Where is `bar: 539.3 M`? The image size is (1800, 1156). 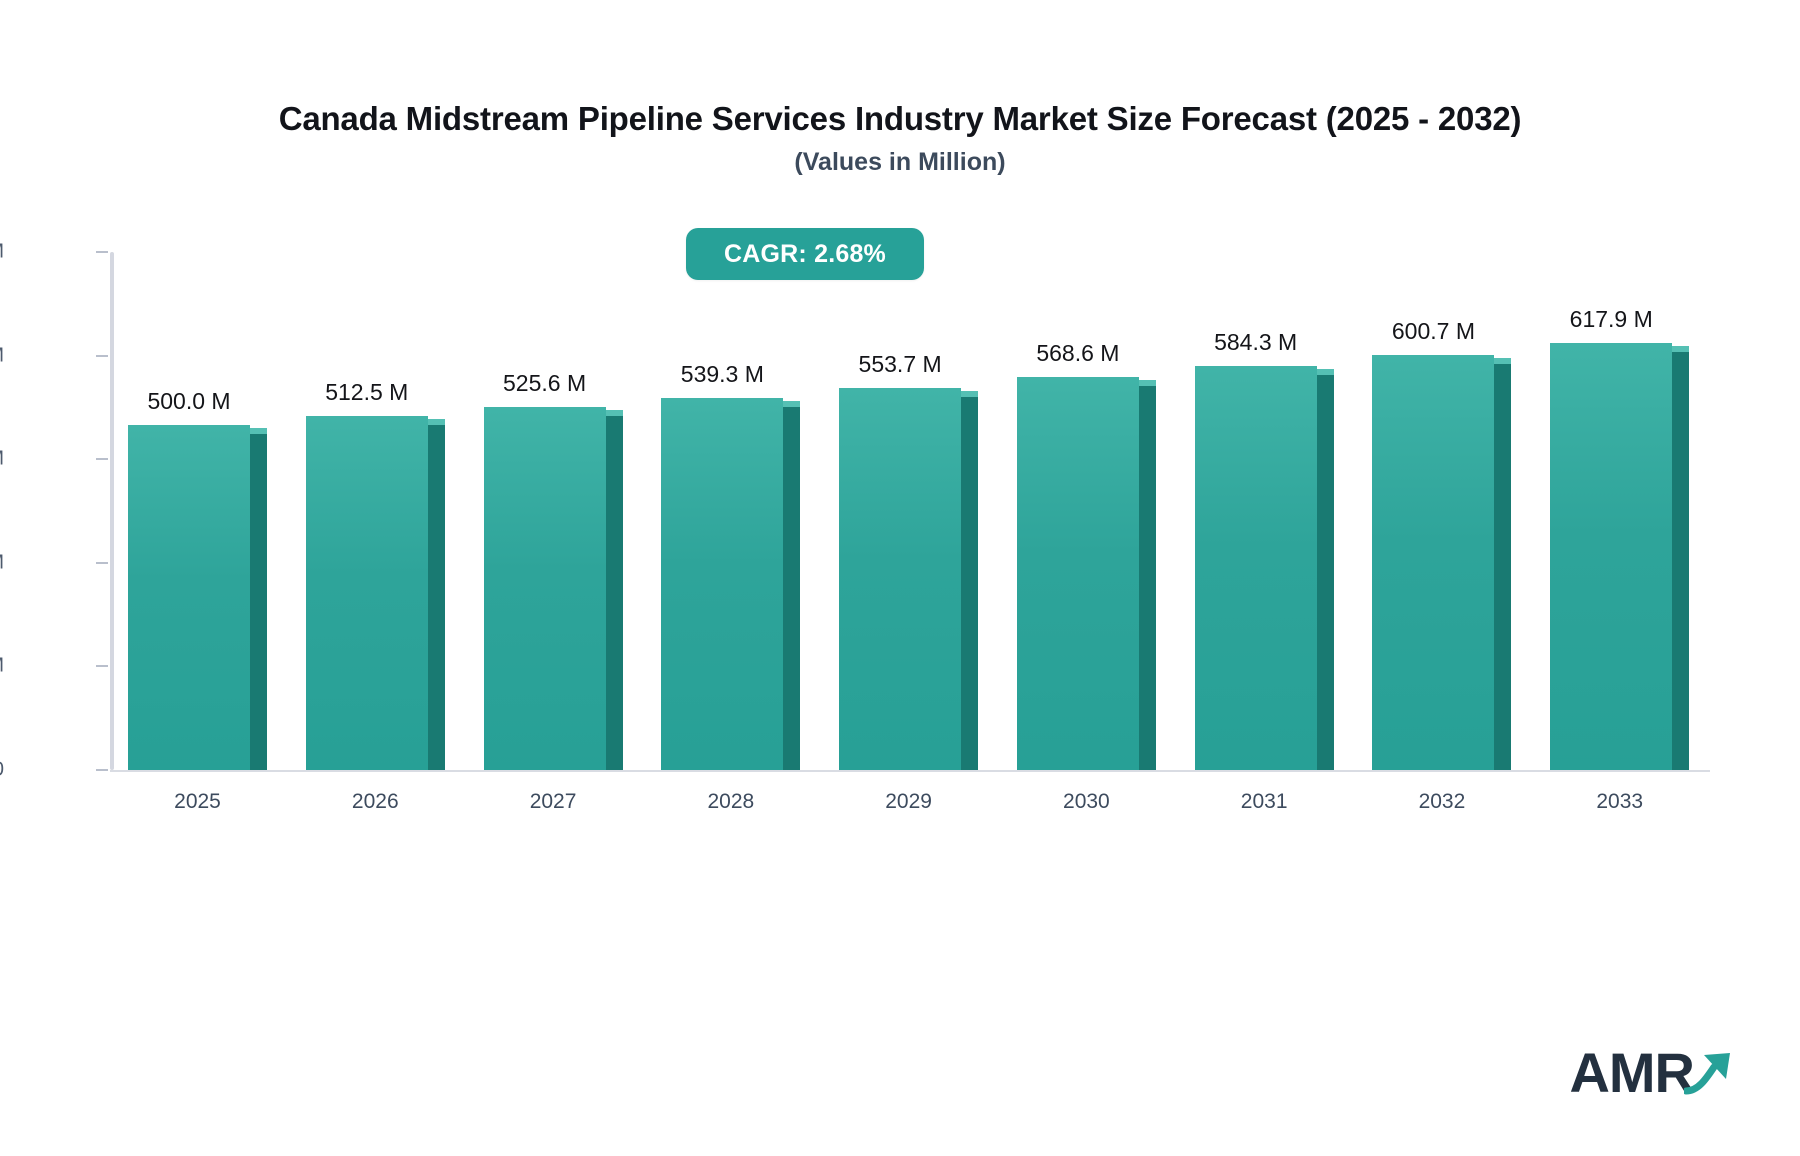
bar: 539.3 M is located at coordinates (731, 565).